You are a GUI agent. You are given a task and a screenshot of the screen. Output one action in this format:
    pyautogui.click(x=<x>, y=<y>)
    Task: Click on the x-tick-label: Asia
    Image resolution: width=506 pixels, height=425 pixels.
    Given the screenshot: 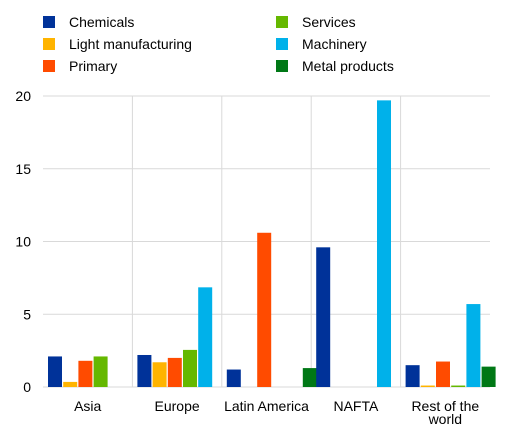 What is the action you would take?
    pyautogui.click(x=87, y=406)
    